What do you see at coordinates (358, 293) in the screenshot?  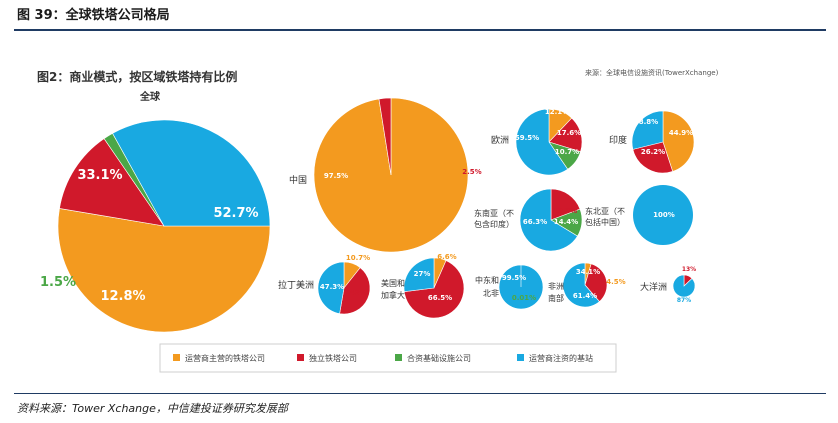 I see `pie-6-data-label-independent: 42%` at bounding box center [358, 293].